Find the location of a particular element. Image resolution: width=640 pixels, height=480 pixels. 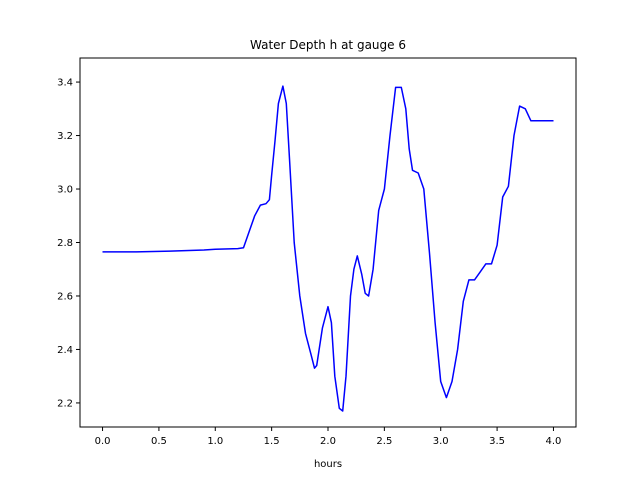

x-axis-label: hours is located at coordinates (328, 464).